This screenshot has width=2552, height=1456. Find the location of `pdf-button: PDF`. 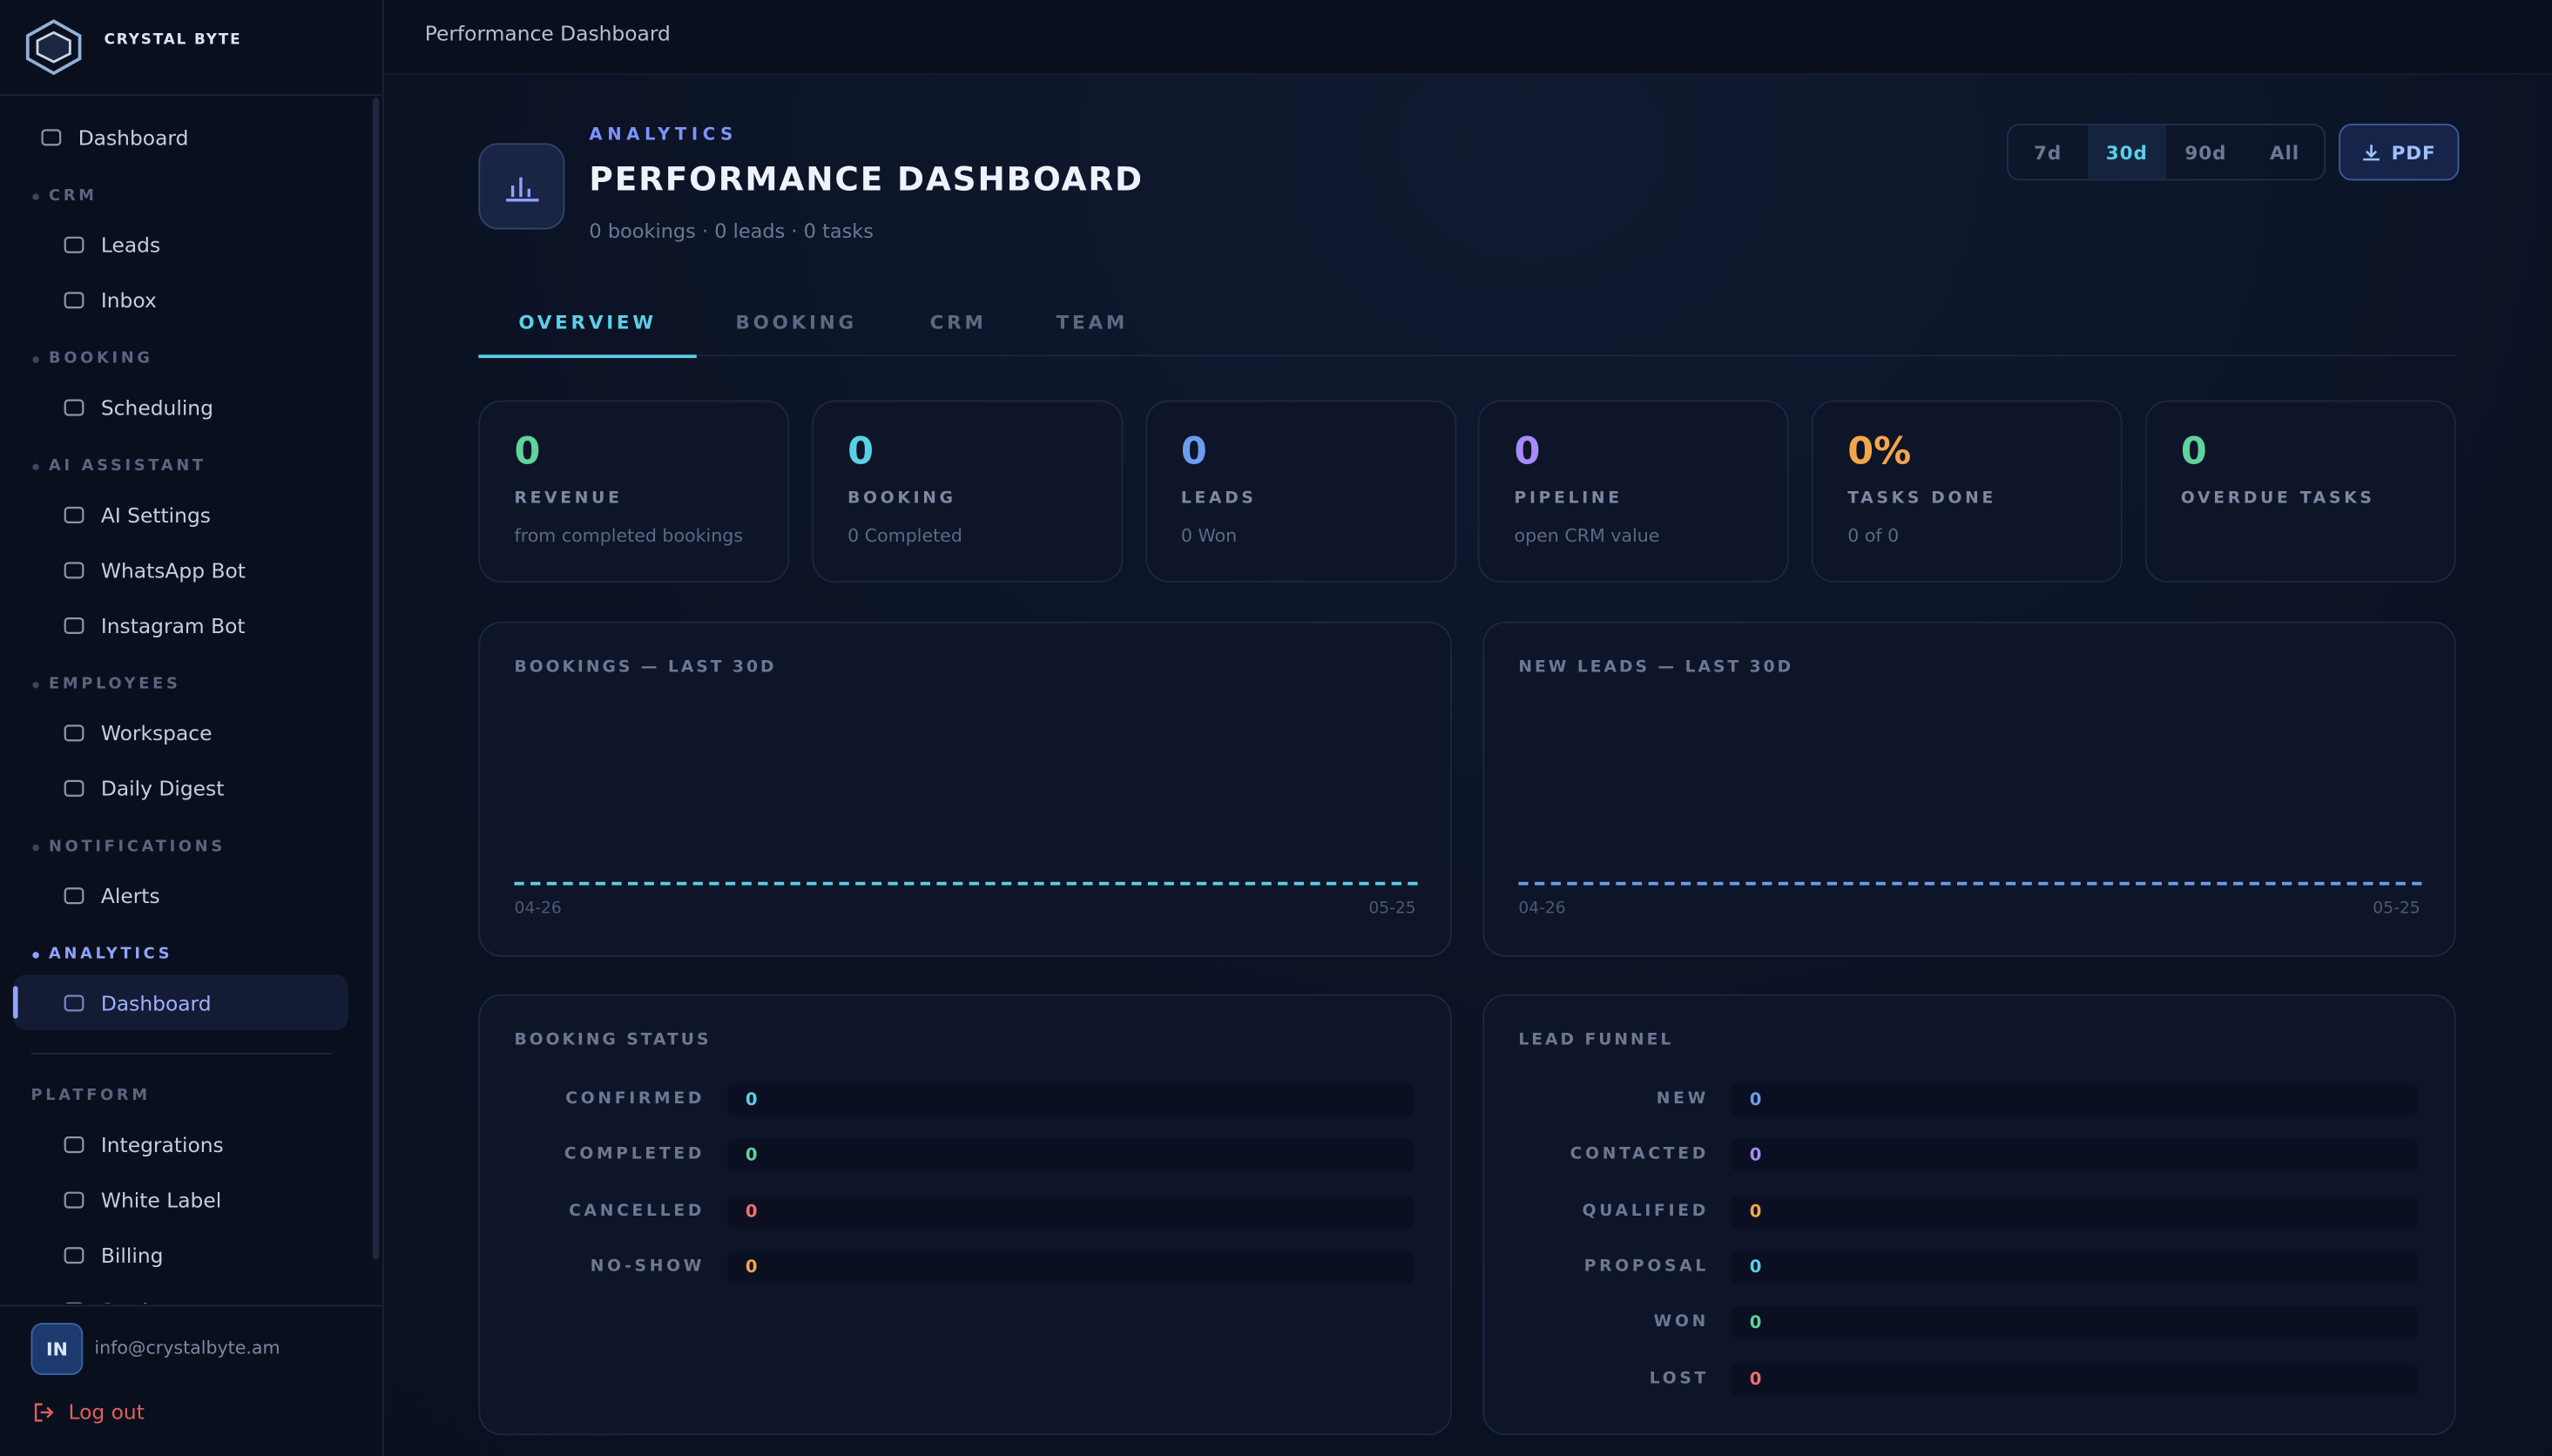

pdf-button: PDF is located at coordinates (2399, 152).